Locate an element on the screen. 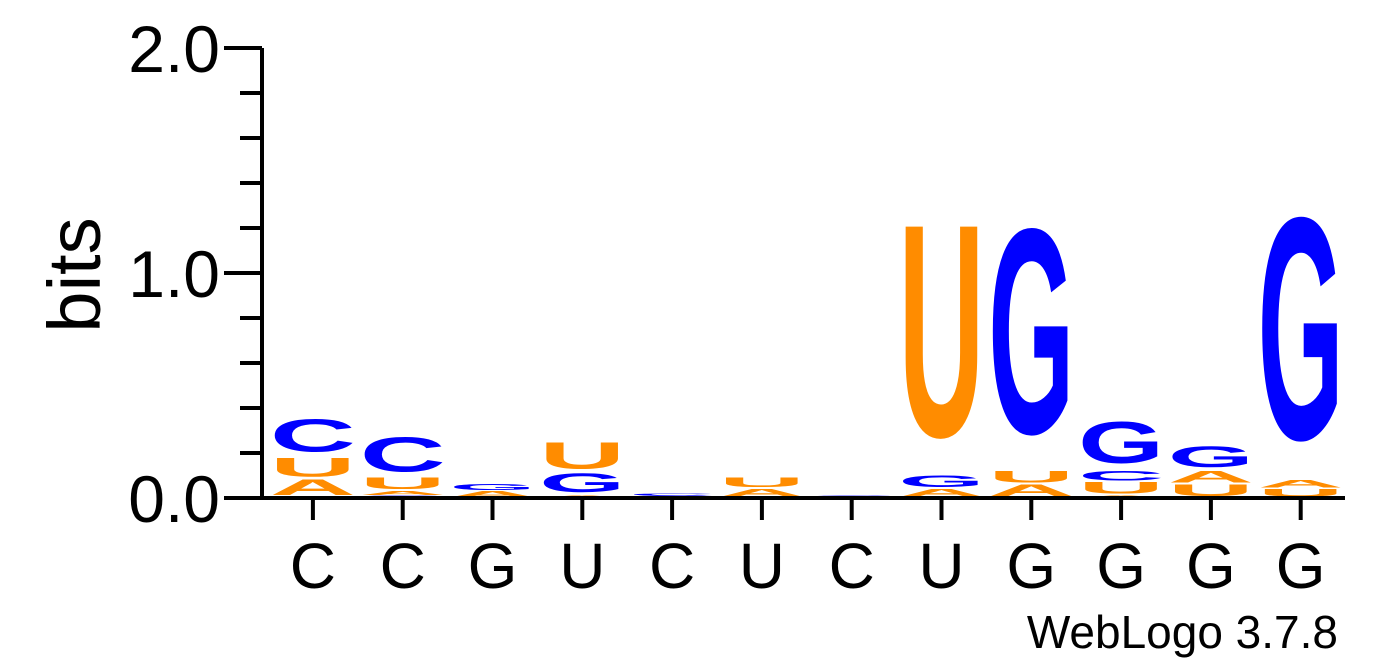  y-axis-label: bits is located at coordinates (74, 274).